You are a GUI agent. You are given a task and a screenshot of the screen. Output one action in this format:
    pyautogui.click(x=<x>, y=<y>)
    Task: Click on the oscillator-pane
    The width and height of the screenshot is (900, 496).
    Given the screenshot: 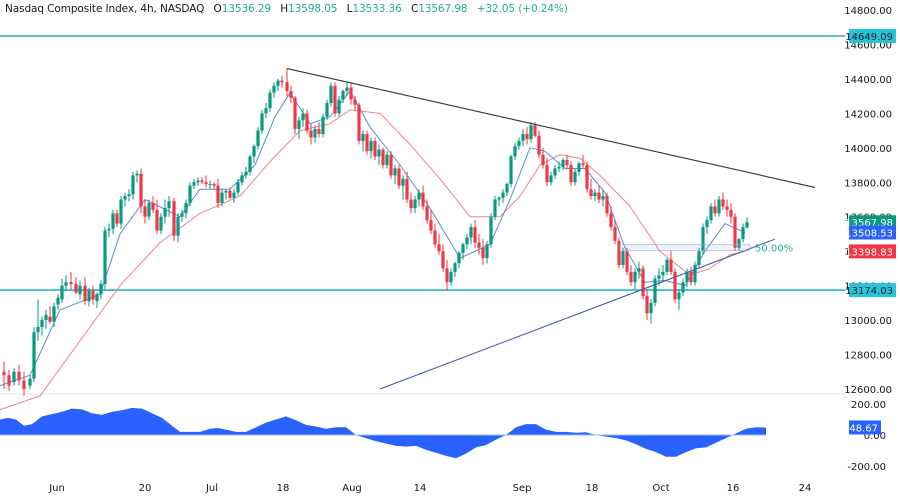 What is the action you would take?
    pyautogui.click(x=383, y=433)
    